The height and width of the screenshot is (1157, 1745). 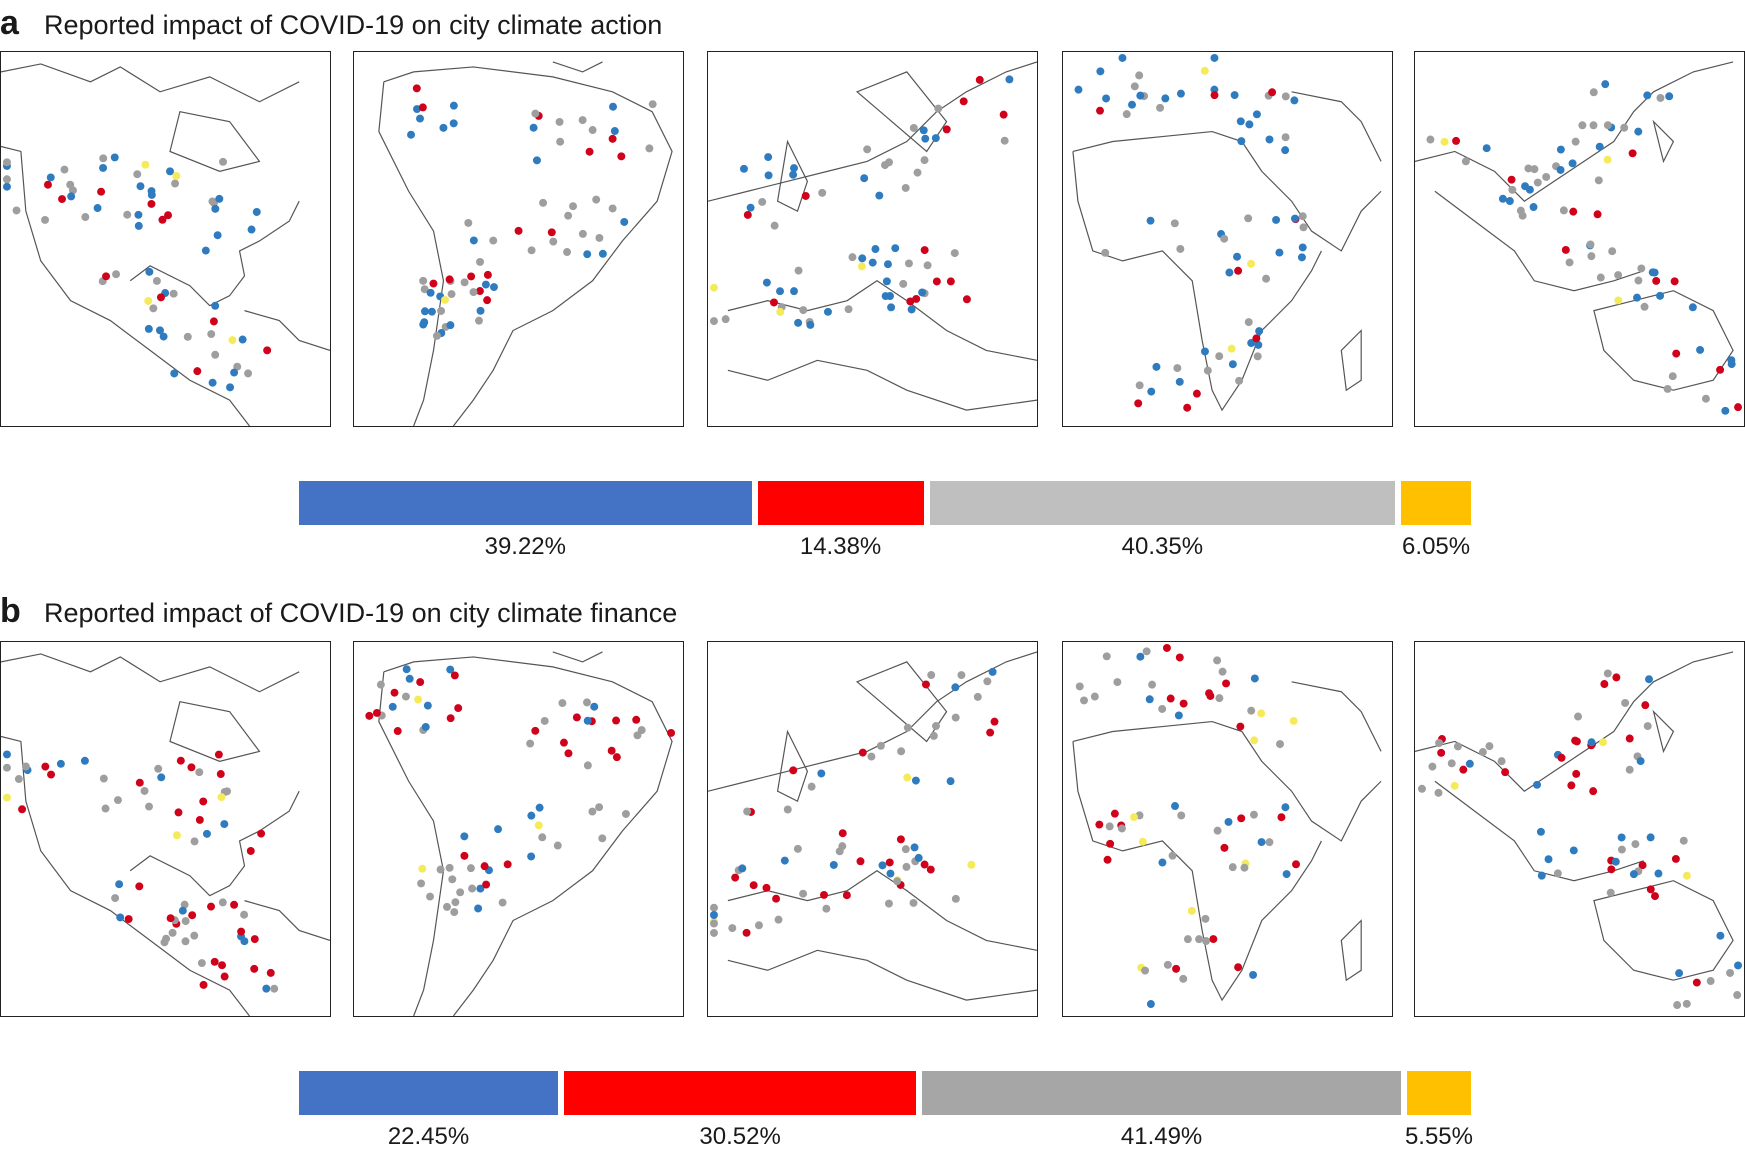 What do you see at coordinates (872, 236) in the screenshot?
I see `coastline` at bounding box center [872, 236].